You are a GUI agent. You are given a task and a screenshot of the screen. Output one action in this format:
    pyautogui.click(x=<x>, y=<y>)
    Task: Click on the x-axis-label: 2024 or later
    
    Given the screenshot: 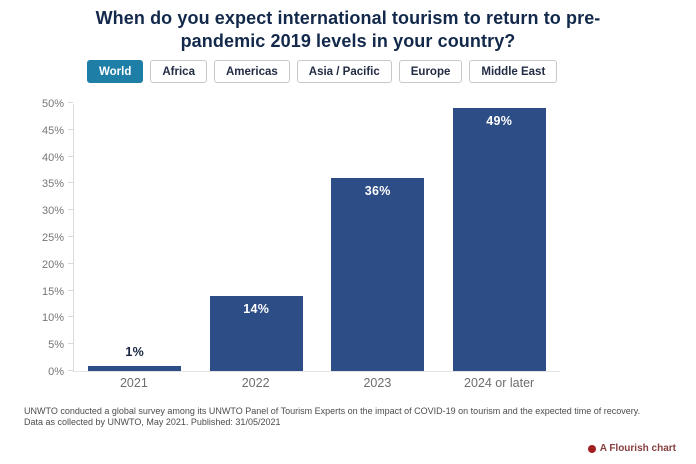 What is the action you would take?
    pyautogui.click(x=499, y=383)
    